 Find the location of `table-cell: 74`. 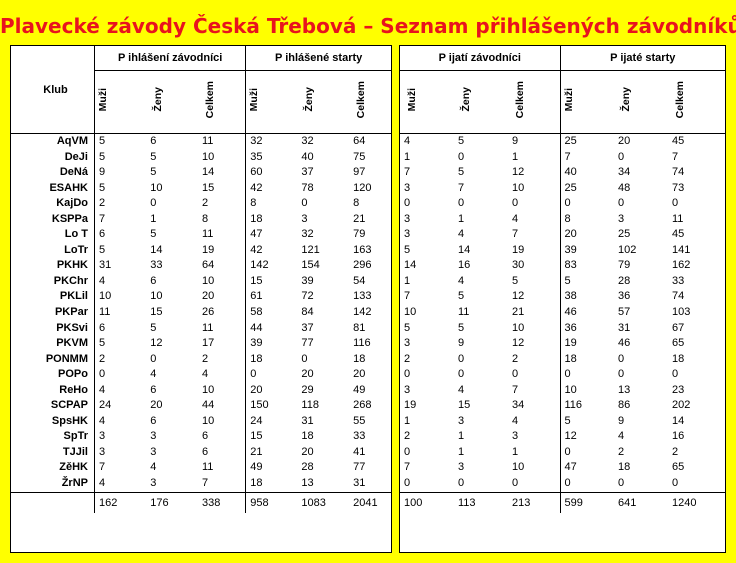

table-cell: 74 is located at coordinates (678, 172).